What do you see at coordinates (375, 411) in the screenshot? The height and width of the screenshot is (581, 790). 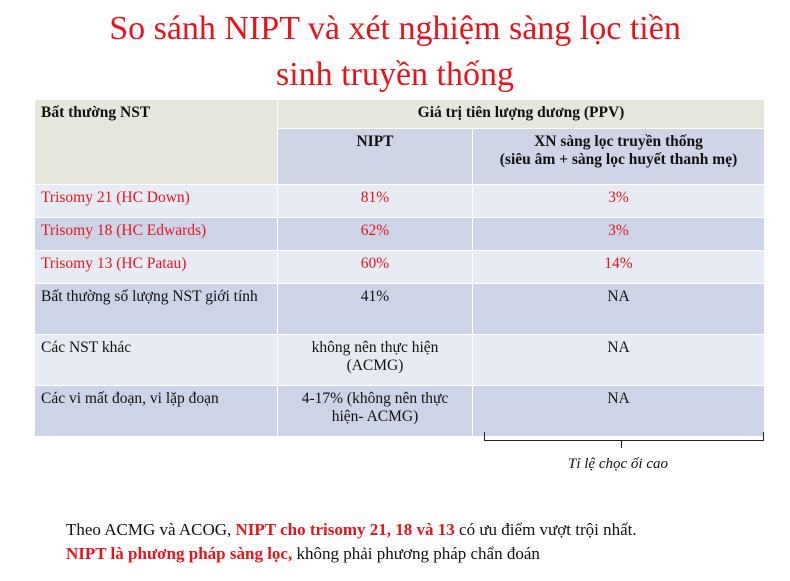 I see `row-nipt-value: 4-17% (không nên thực hiện- ACMG)` at bounding box center [375, 411].